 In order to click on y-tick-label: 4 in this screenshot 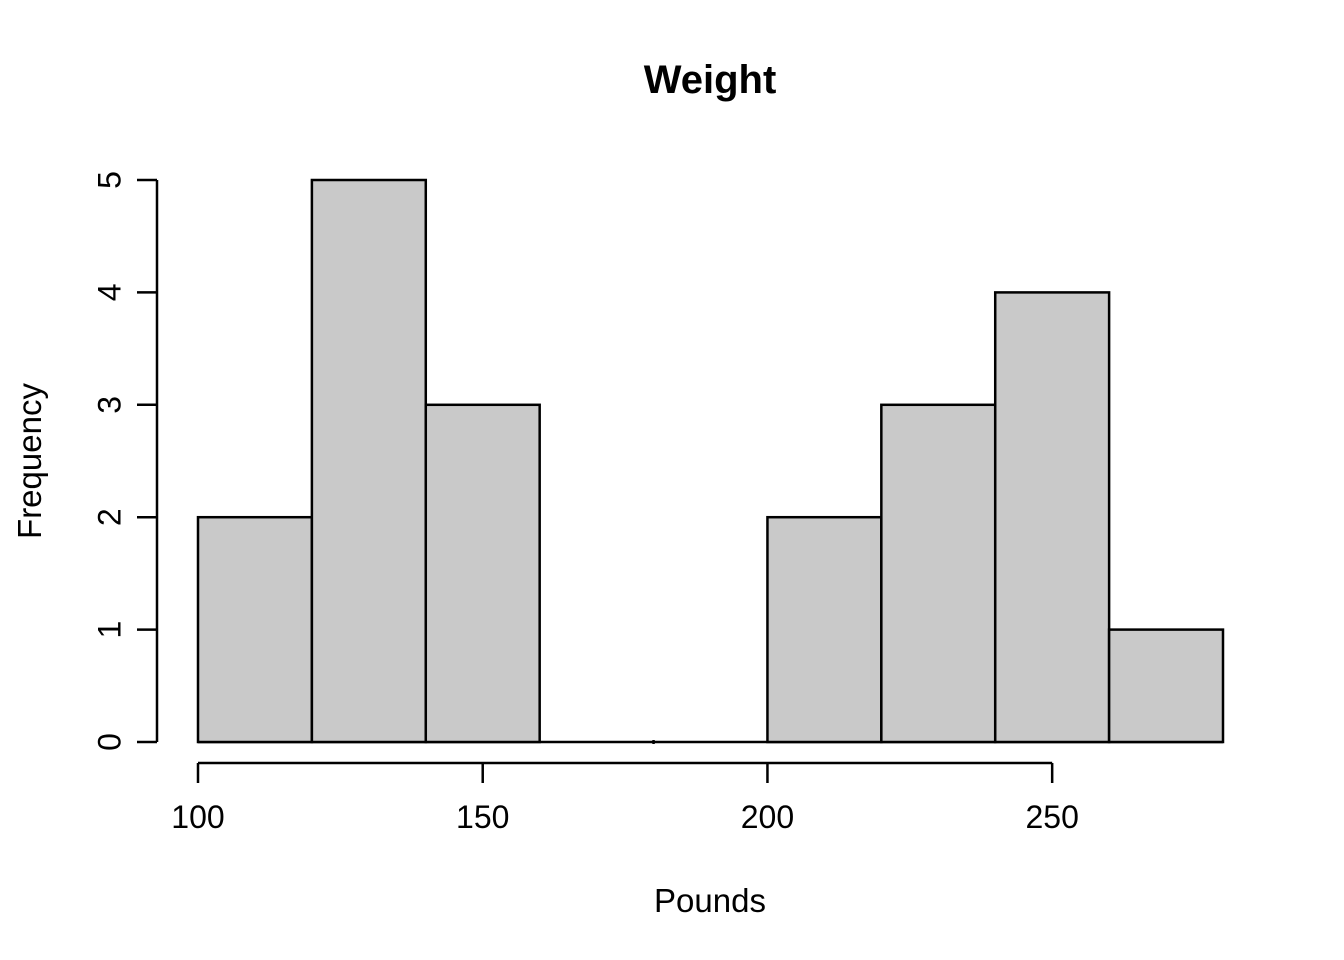, I will do `click(109, 293)`.